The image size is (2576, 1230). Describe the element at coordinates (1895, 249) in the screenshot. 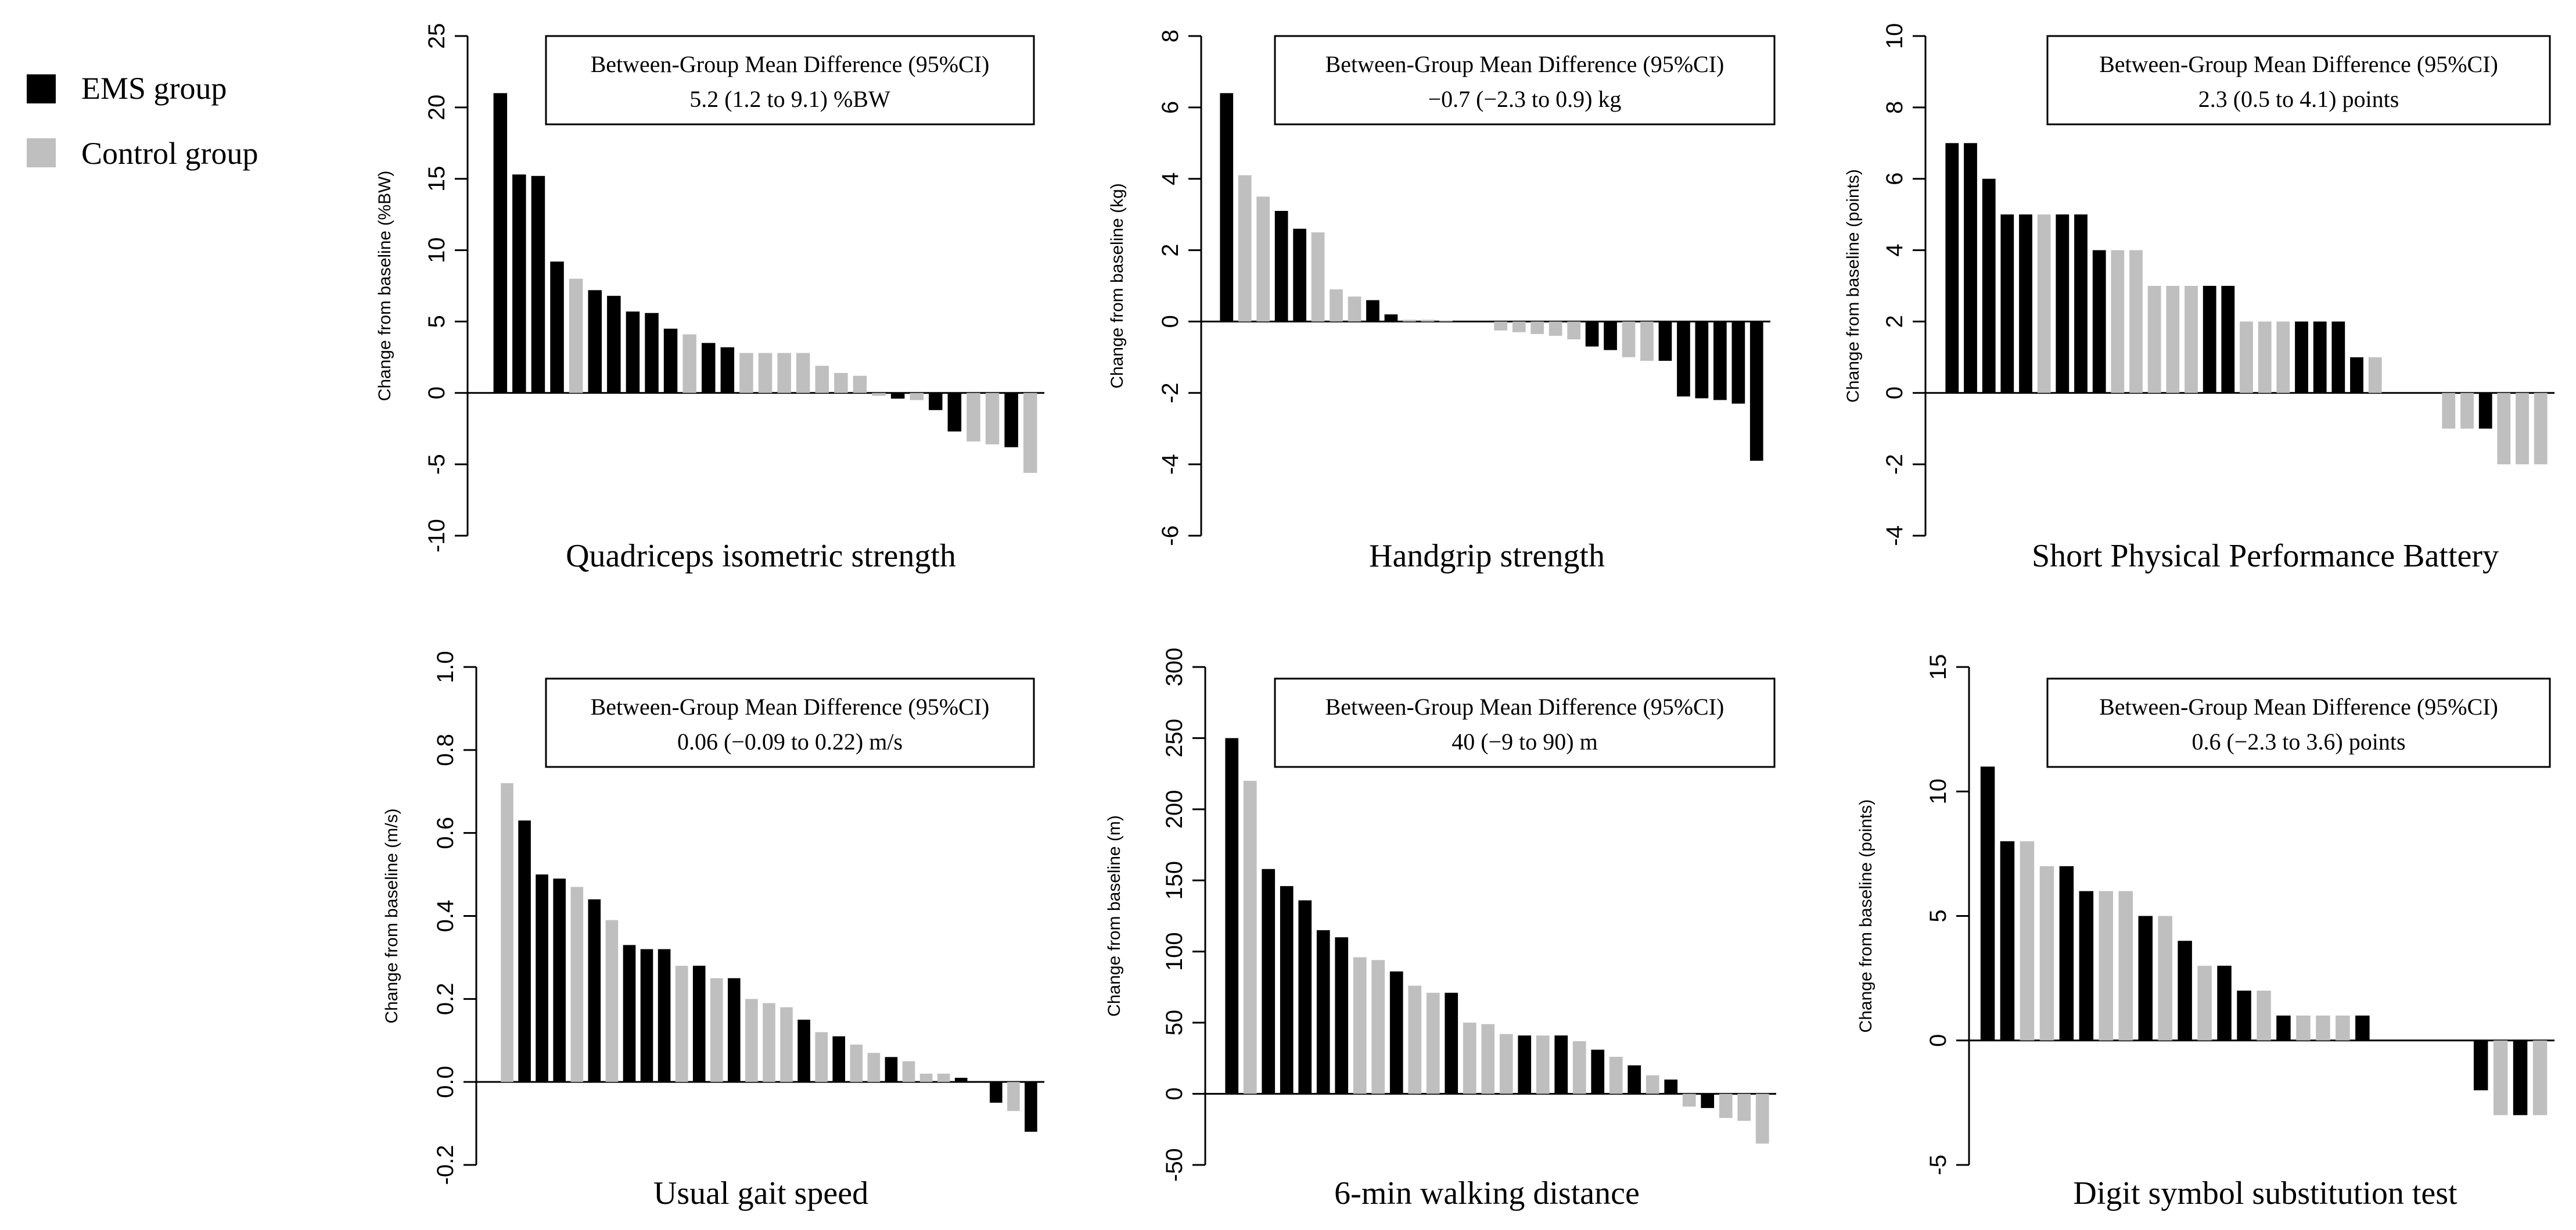

I see `y-tick-label: 4` at that location.